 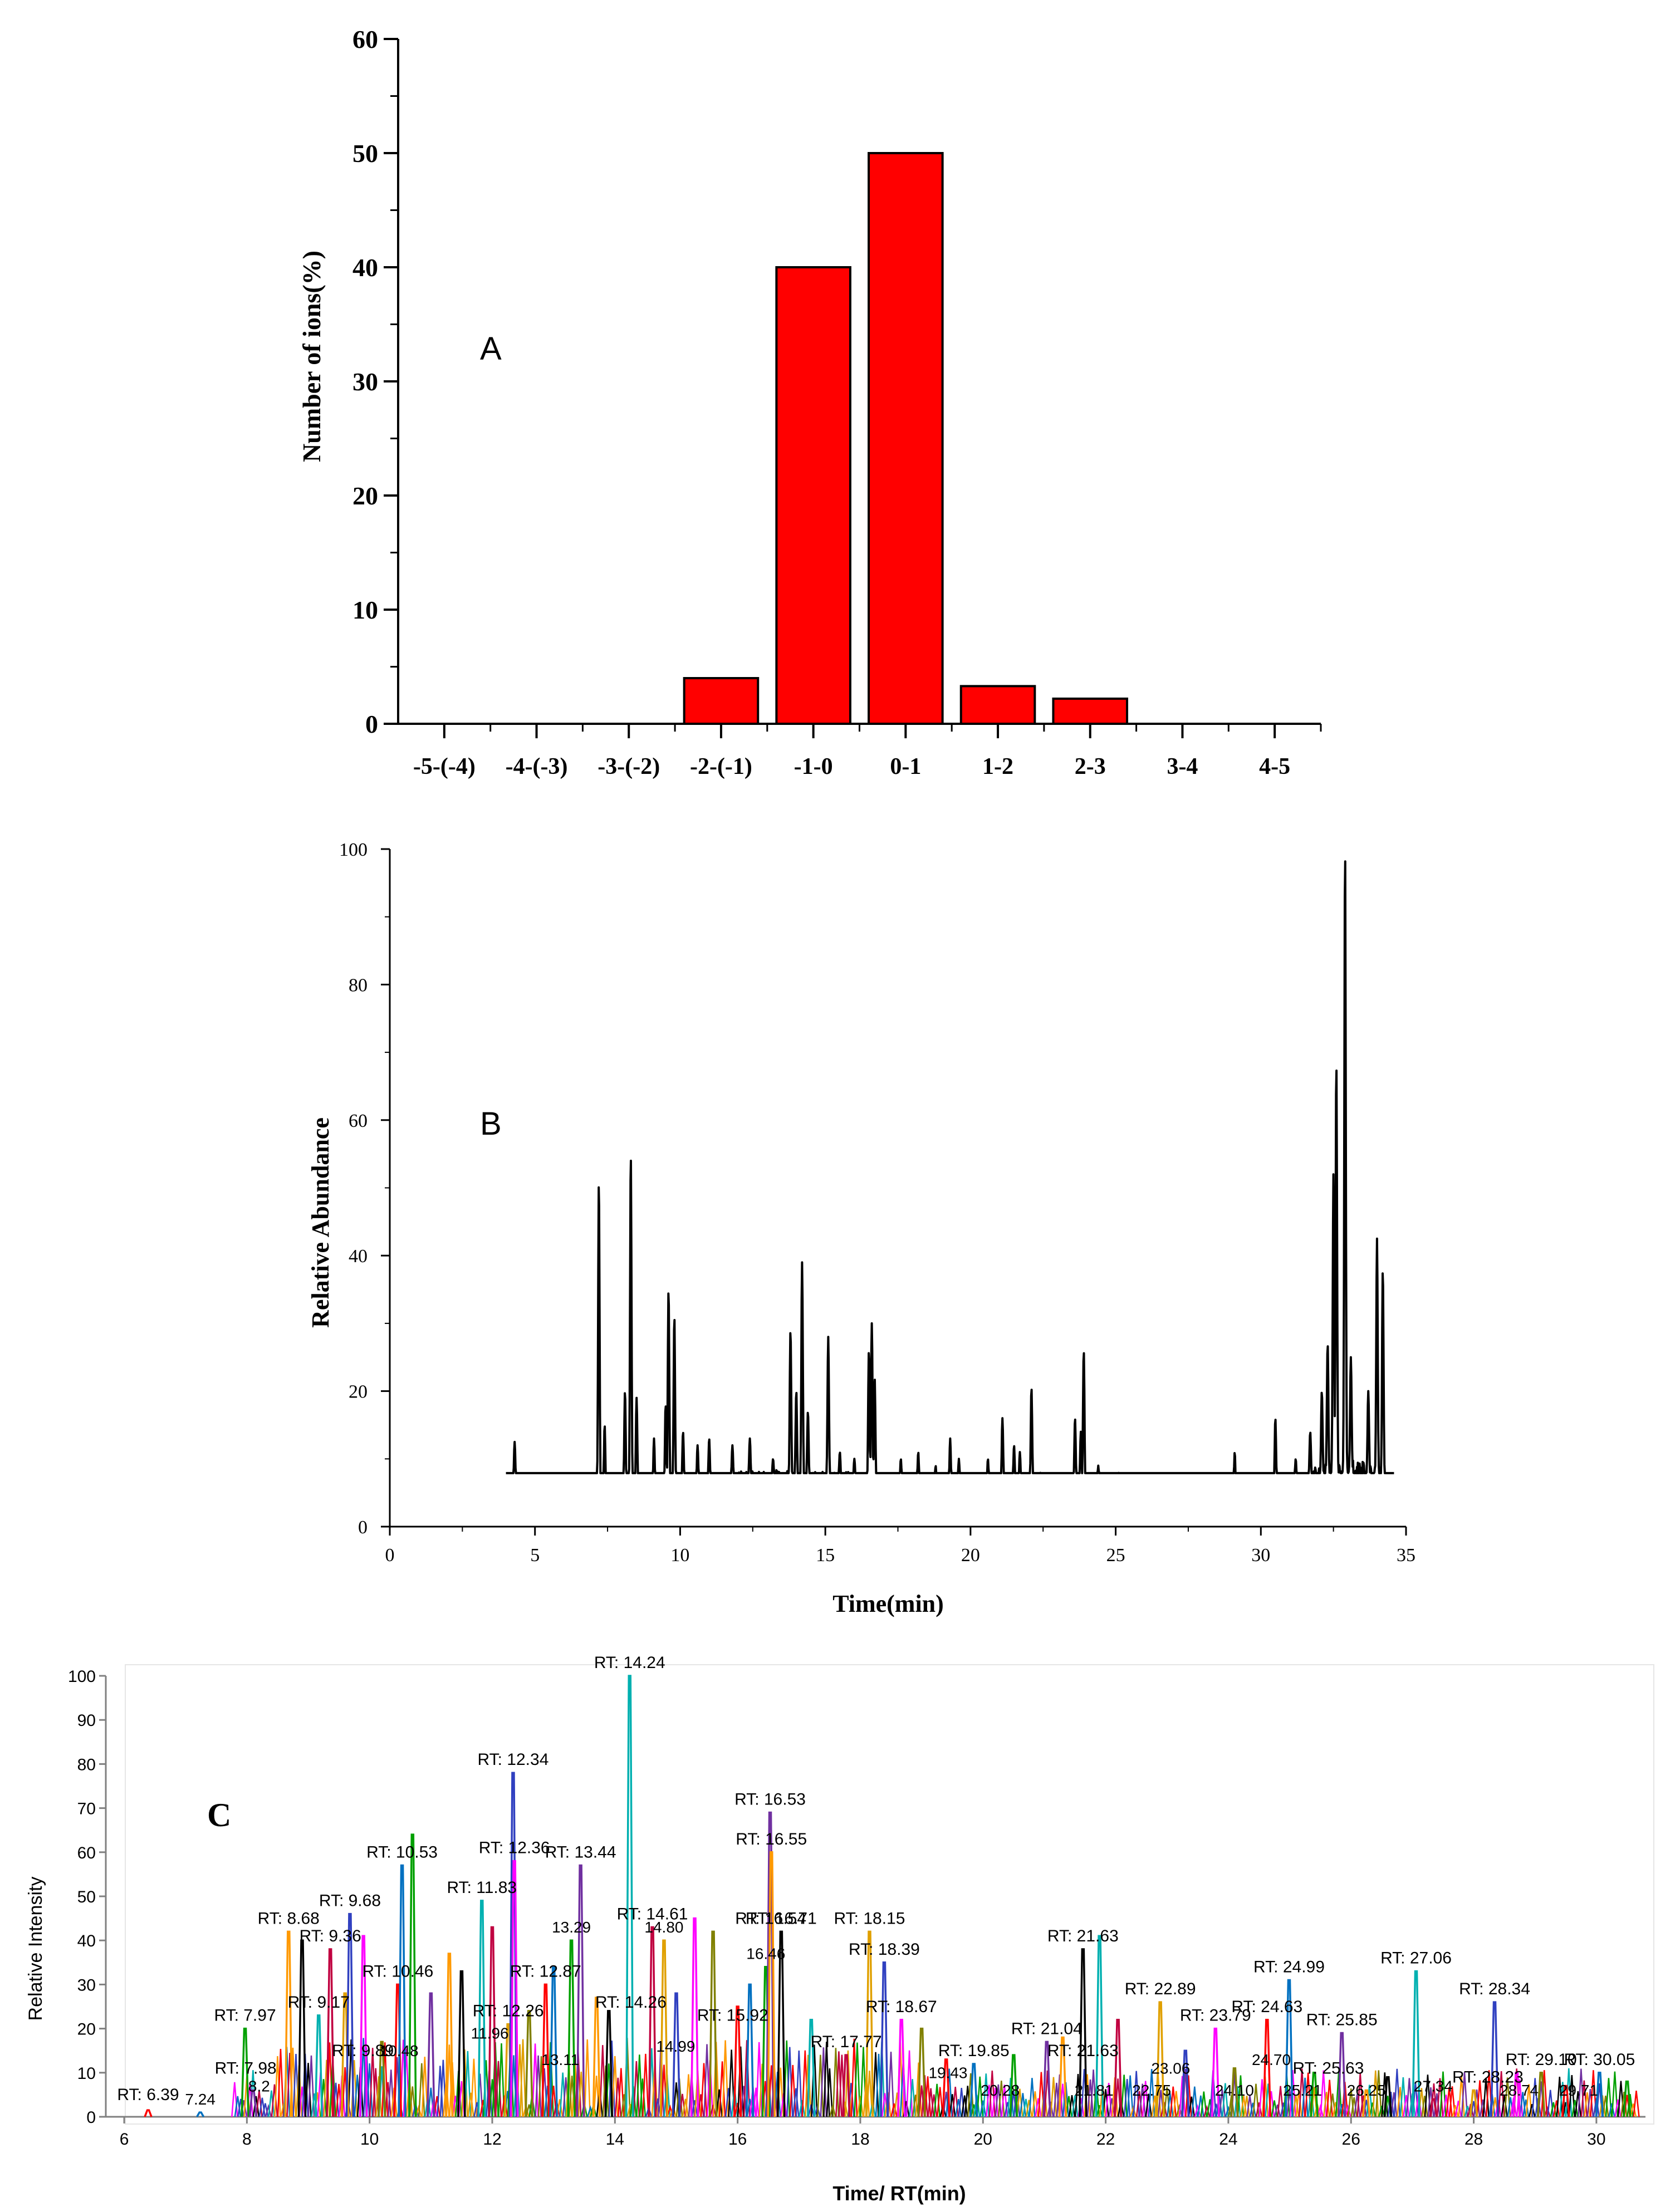 What do you see at coordinates (358, 1256) in the screenshot?
I see `panel-b-y-tick-label: 40` at bounding box center [358, 1256].